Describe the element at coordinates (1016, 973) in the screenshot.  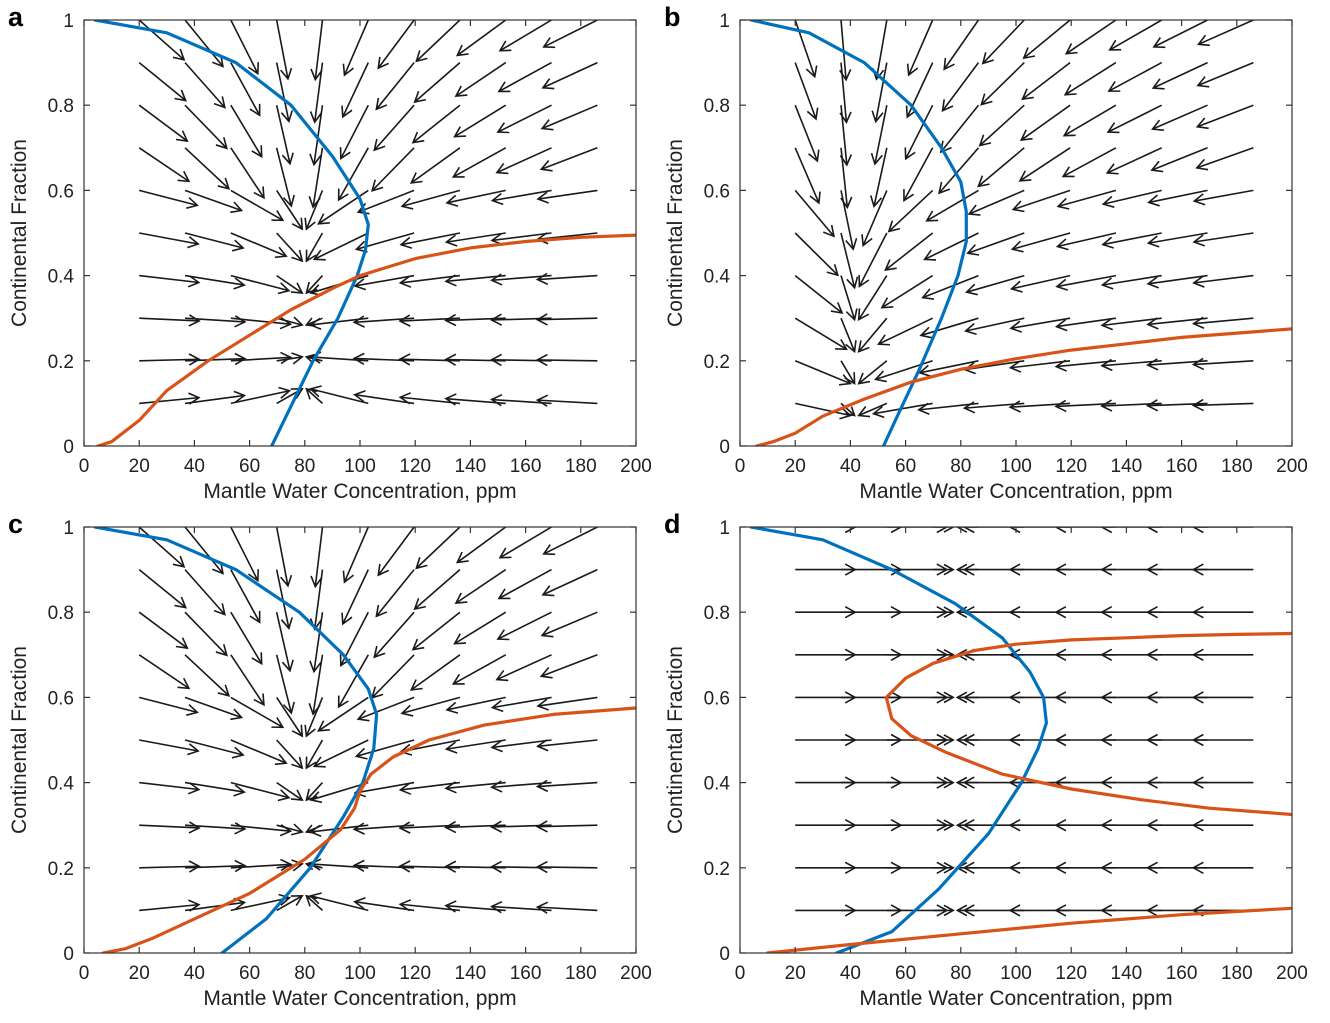
I see `x-tick-label: 100` at that location.